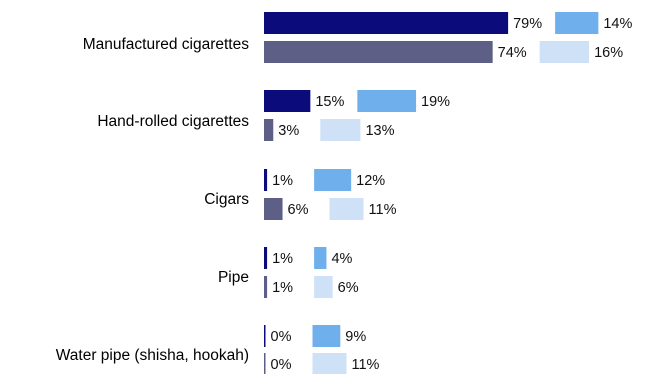 The width and height of the screenshot is (648, 374). I want to click on data-label: 74%, so click(512, 53).